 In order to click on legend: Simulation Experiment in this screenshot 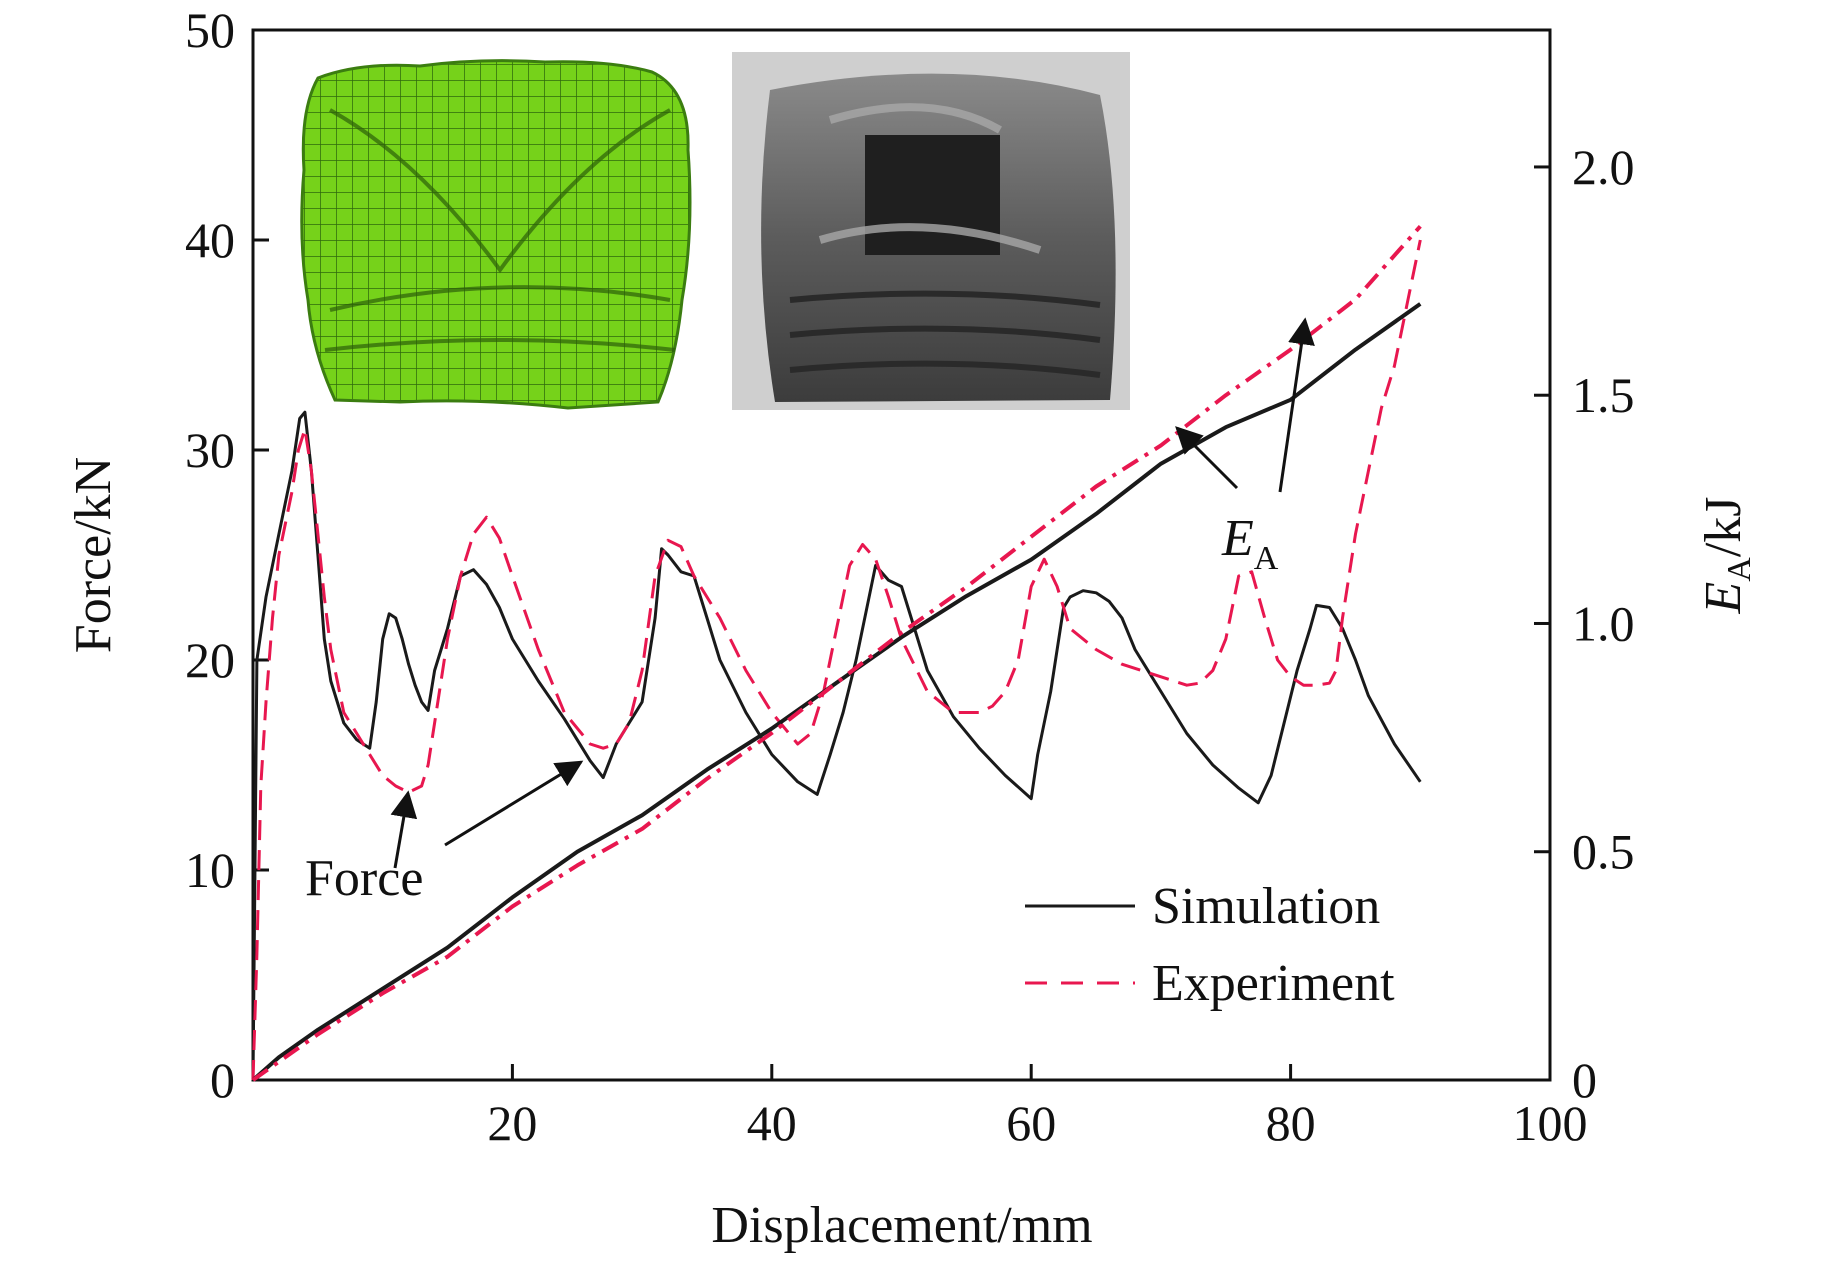, I will do `click(1210, 945)`.